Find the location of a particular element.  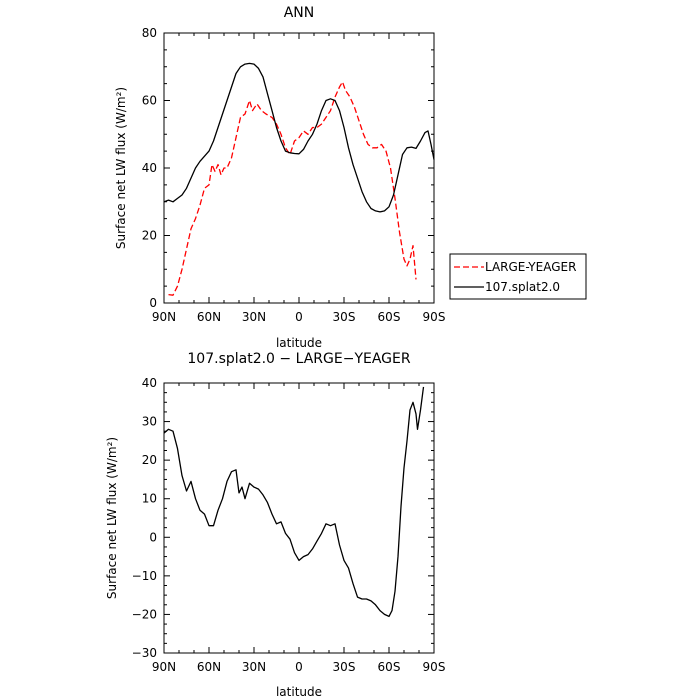

y-tick-label: 60 is located at coordinates (149, 101).